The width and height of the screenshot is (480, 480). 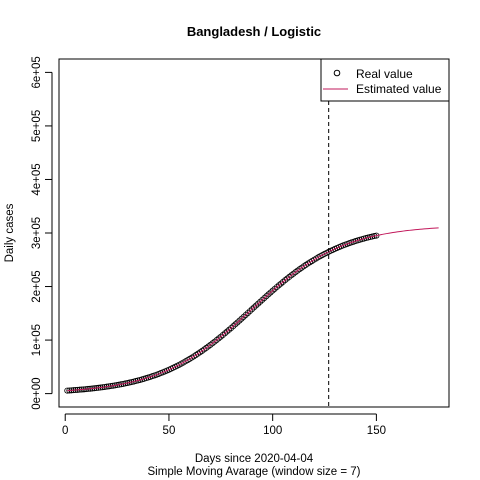 What do you see at coordinates (37, 126) in the screenshot?
I see `y-tick-label: 5e+05` at bounding box center [37, 126].